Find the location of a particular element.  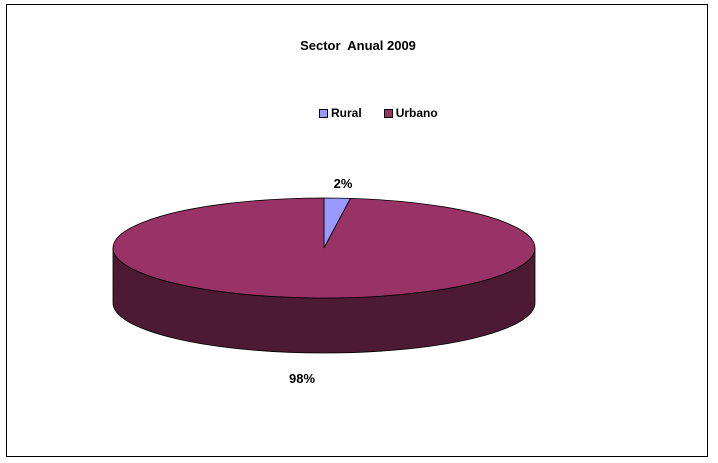

chart-legend: Rural Urbano is located at coordinates (378, 113).